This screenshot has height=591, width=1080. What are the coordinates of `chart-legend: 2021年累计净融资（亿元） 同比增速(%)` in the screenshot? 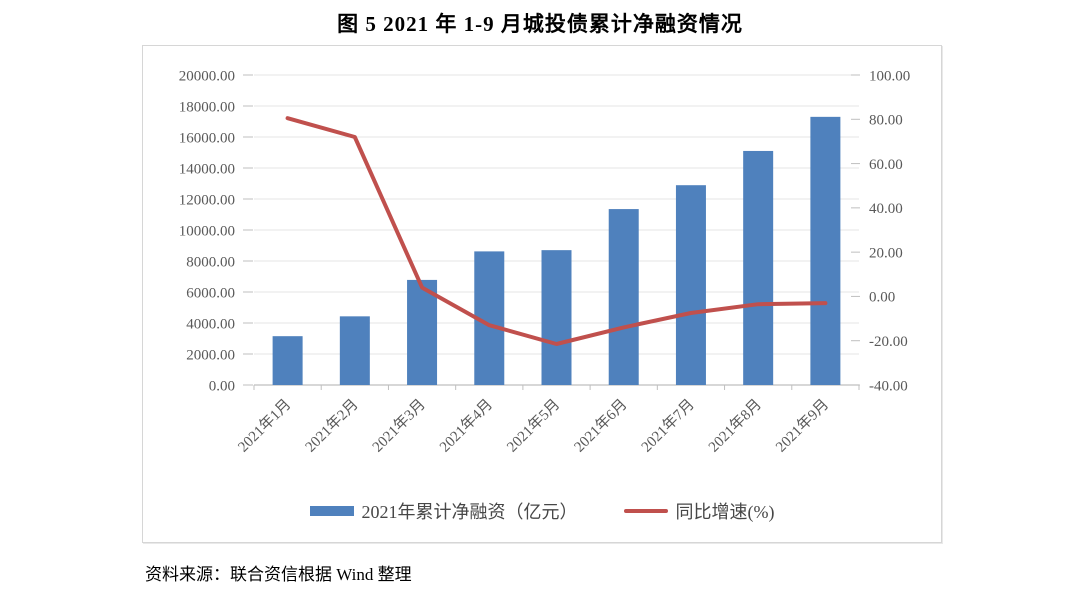 It's located at (542, 511).